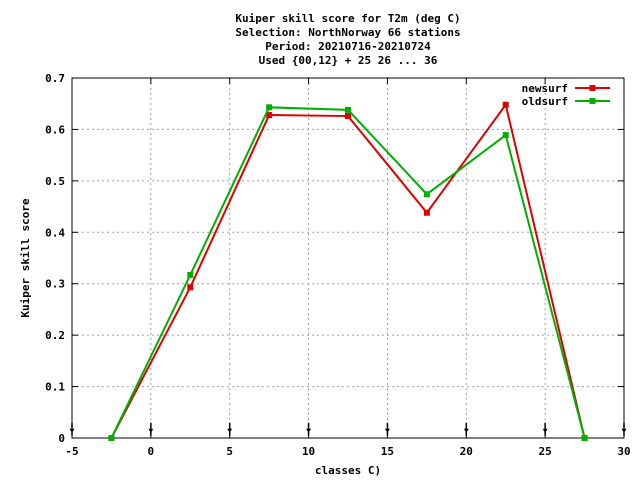 This screenshot has width=640, height=480. I want to click on x-axis-label: classes C), so click(348, 470).